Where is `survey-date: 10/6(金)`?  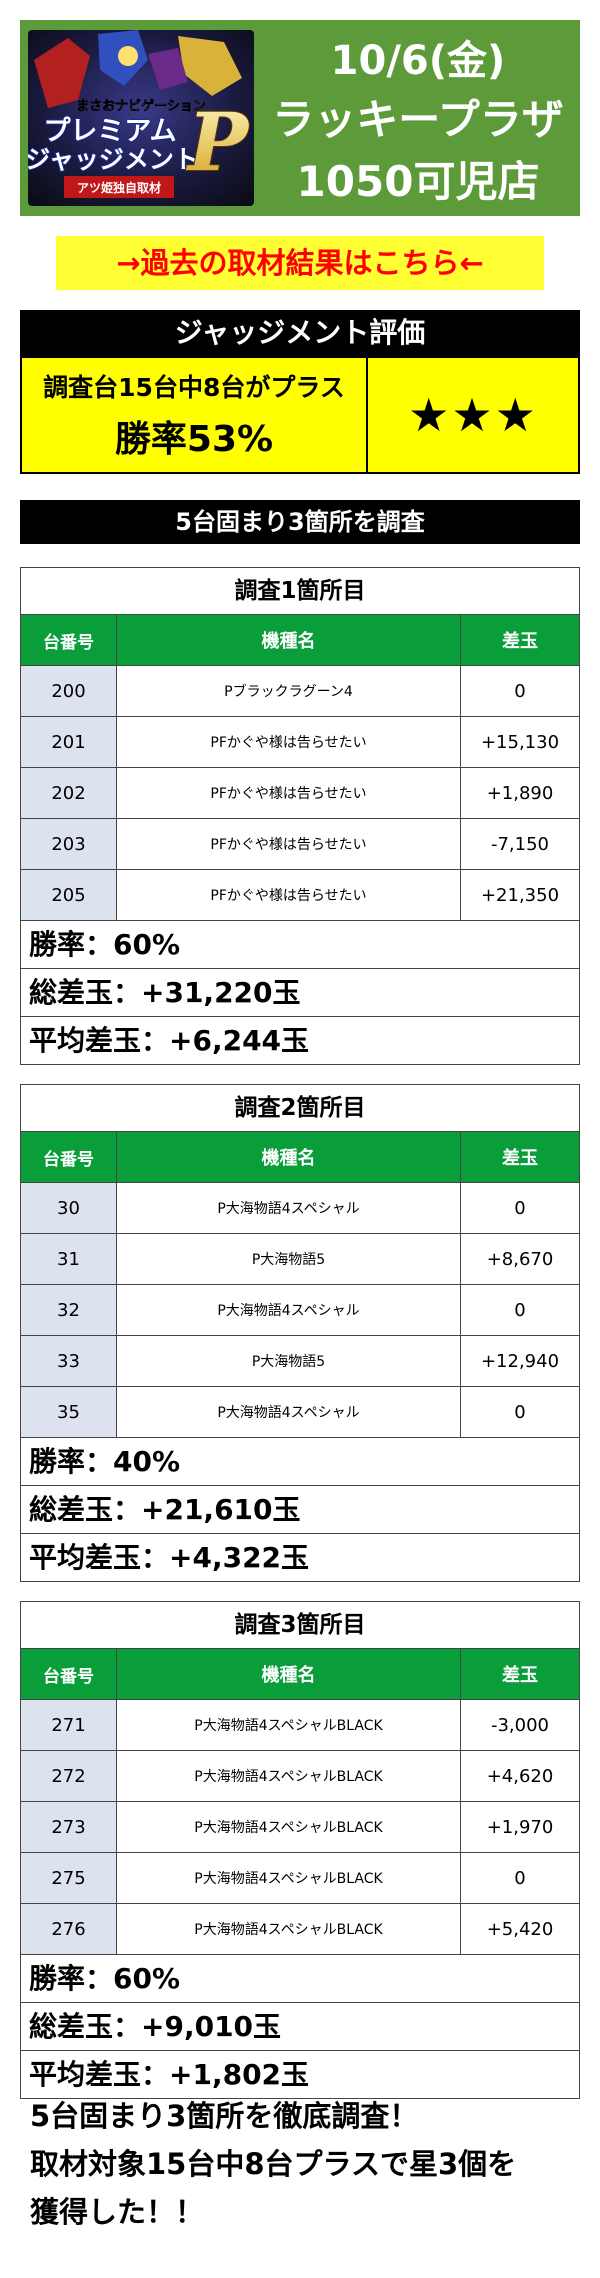
survey-date: 10/6(金) is located at coordinates (418, 61).